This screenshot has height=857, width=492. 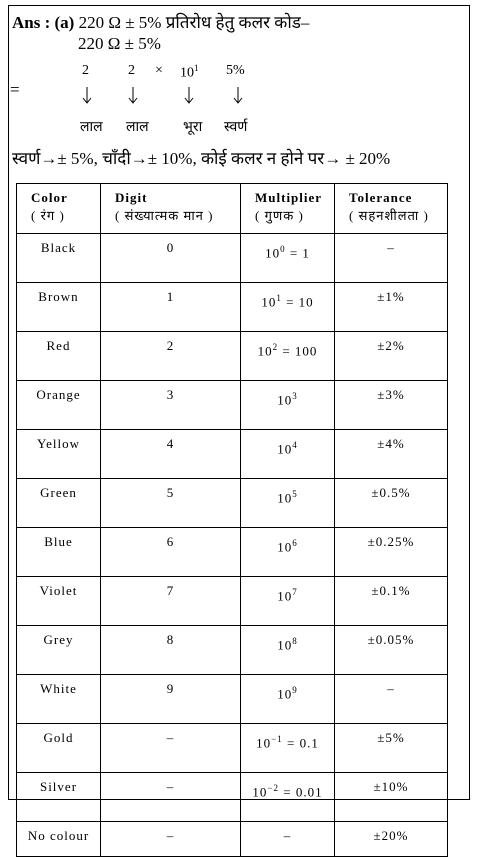 What do you see at coordinates (170, 405) in the screenshot?
I see `table-cell: 3` at bounding box center [170, 405].